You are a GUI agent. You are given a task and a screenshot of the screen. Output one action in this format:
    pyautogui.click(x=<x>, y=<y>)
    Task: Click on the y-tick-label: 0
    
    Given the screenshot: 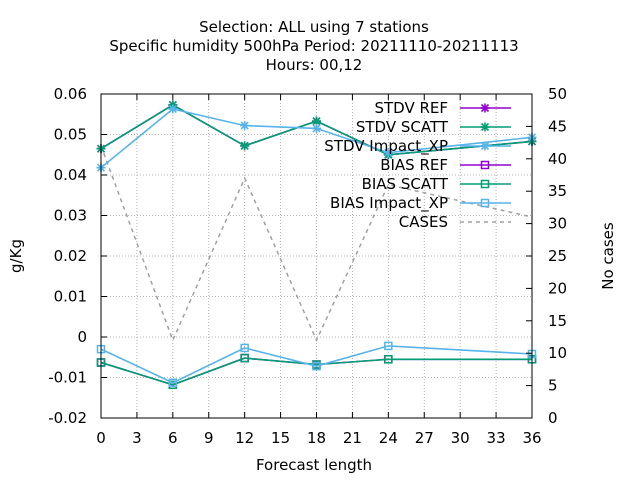 What is the action you would take?
    pyautogui.click(x=82, y=337)
    